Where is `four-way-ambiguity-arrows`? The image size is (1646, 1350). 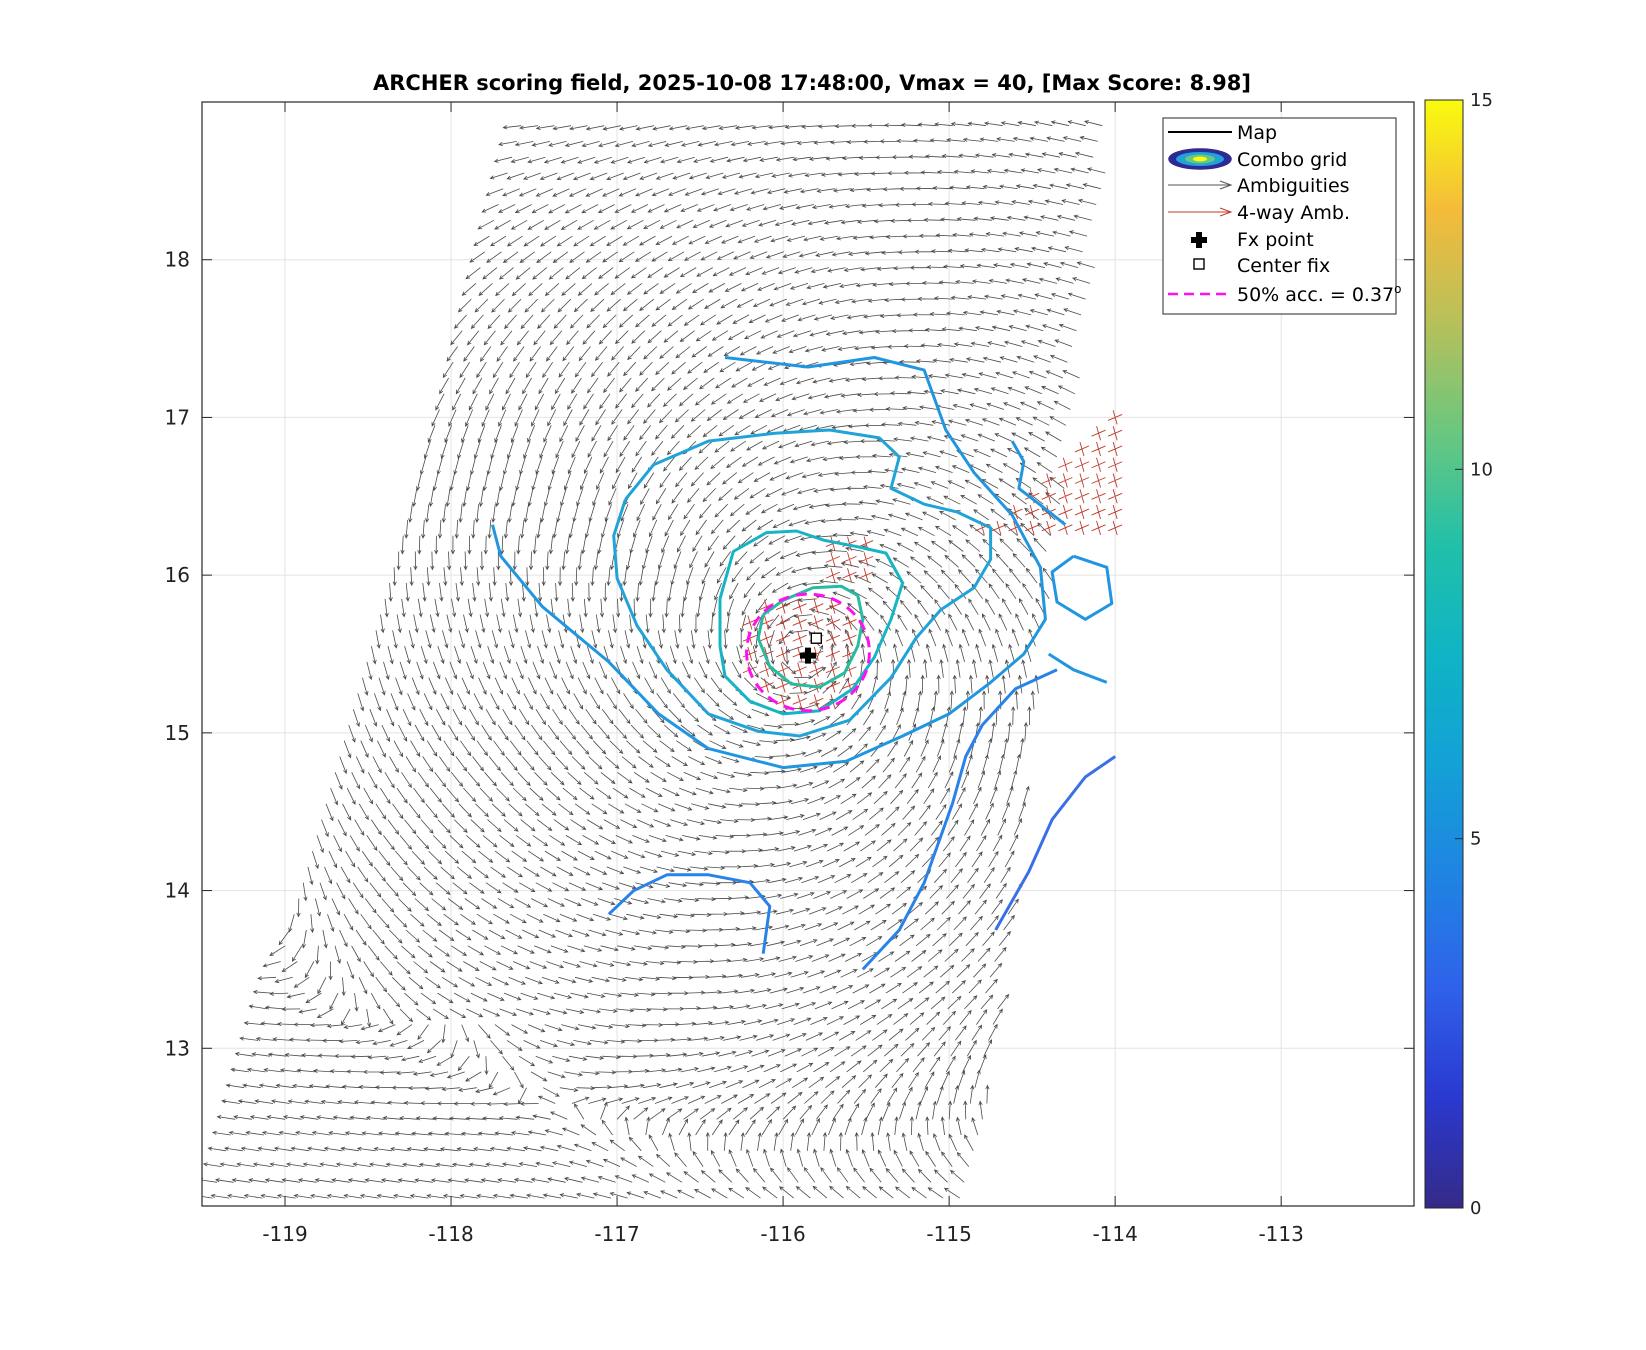
four-way-ambiguity-arrows is located at coordinates (932, 559).